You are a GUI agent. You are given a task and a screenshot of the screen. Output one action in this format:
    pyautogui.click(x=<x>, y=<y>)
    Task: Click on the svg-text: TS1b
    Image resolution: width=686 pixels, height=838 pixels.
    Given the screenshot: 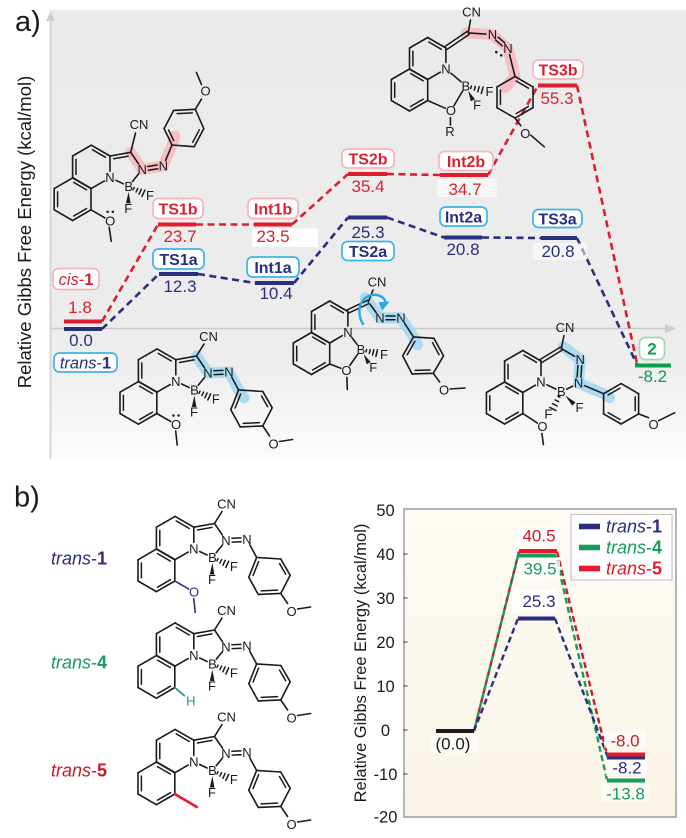 What is the action you would take?
    pyautogui.click(x=177, y=209)
    